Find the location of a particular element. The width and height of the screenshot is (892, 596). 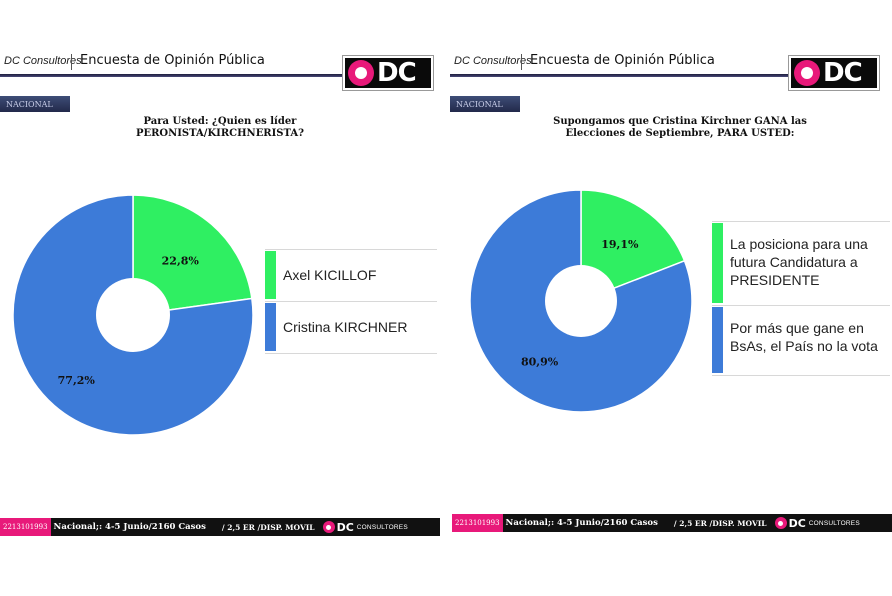

legend-item: Cristina KIRCHNER is located at coordinates (351, 327).